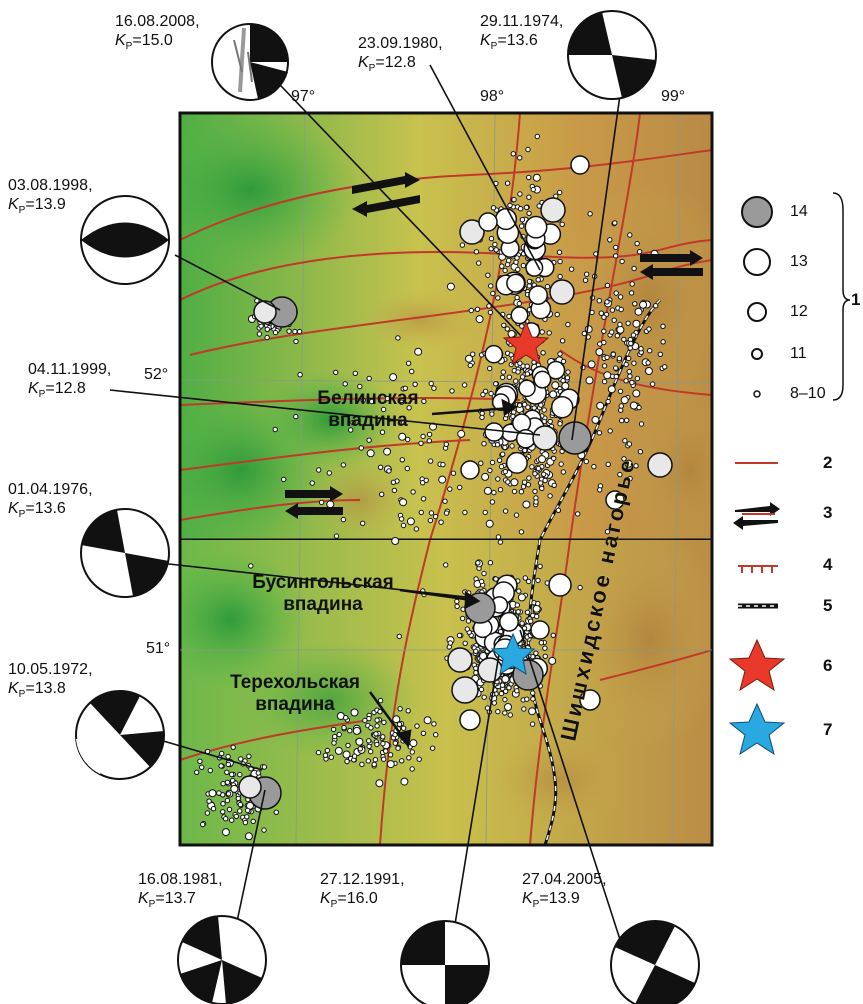  What do you see at coordinates (323, 582) in the screenshot?
I see `busingolskaya-line-1: Бусингольская` at bounding box center [323, 582].